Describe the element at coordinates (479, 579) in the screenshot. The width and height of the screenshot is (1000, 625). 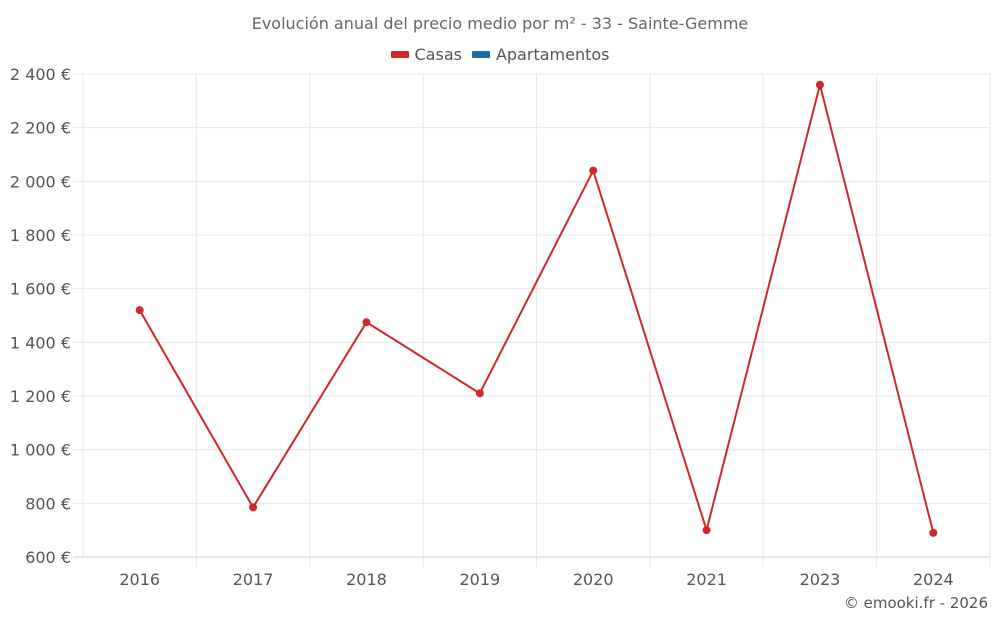
I see `x-tick-label: 2019` at that location.